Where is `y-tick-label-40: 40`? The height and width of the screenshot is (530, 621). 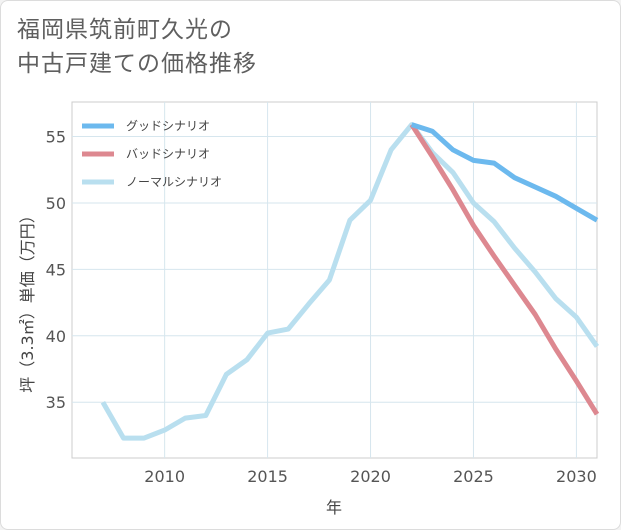 y-tick-label-40: 40 is located at coordinates (56, 336).